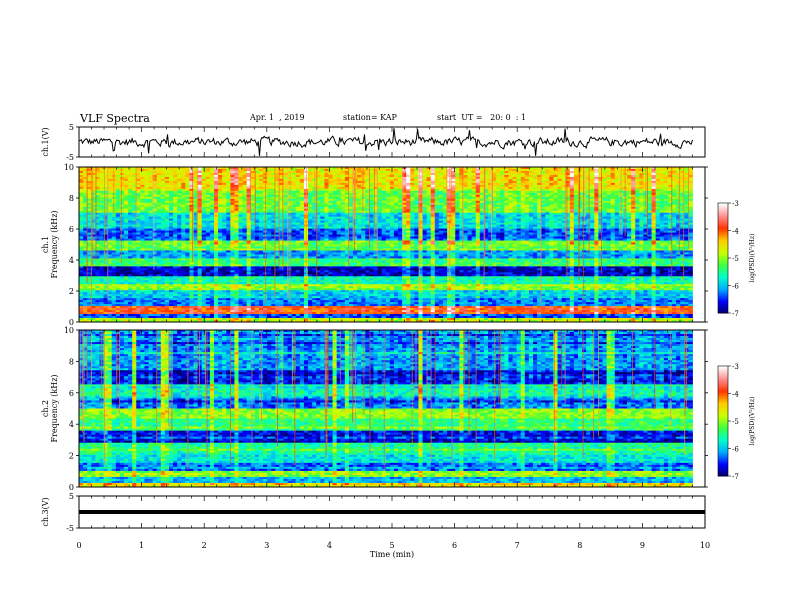 Image resolution: width=792 pixels, height=612 pixels. Describe the element at coordinates (115, 118) in the screenshot. I see `figure-title: VLF Spectra` at that location.